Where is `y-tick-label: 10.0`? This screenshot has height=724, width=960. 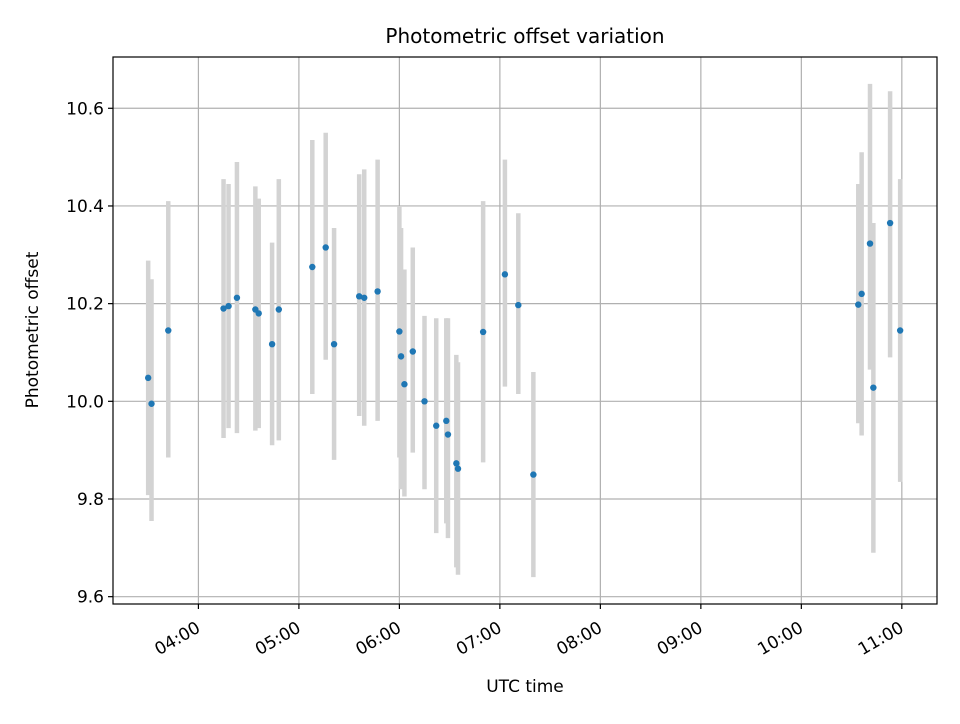
y-tick-label: 10.0 is located at coordinates (85, 402).